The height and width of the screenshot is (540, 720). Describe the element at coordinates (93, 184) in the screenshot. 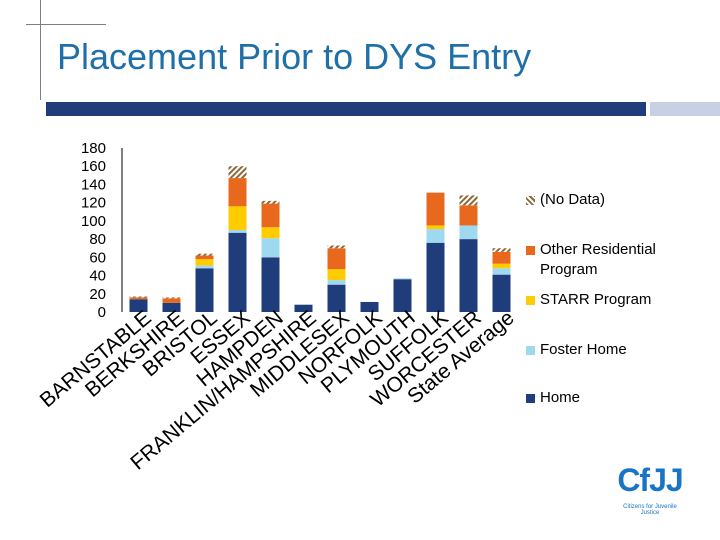

I see `y-tick-label: 140` at that location.